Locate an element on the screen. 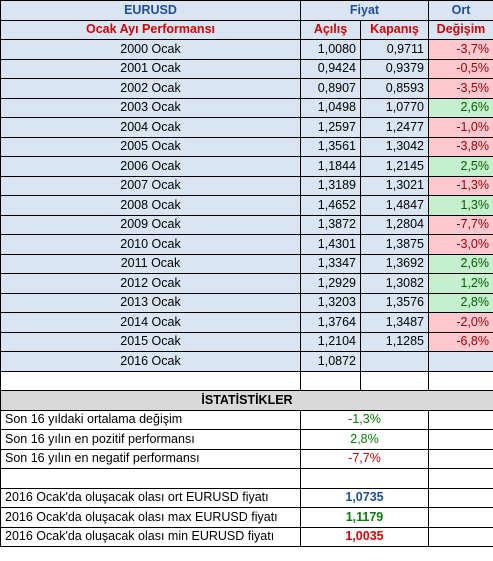 This screenshot has width=493, height=561. close-cell: 1,3082 is located at coordinates (394, 283).